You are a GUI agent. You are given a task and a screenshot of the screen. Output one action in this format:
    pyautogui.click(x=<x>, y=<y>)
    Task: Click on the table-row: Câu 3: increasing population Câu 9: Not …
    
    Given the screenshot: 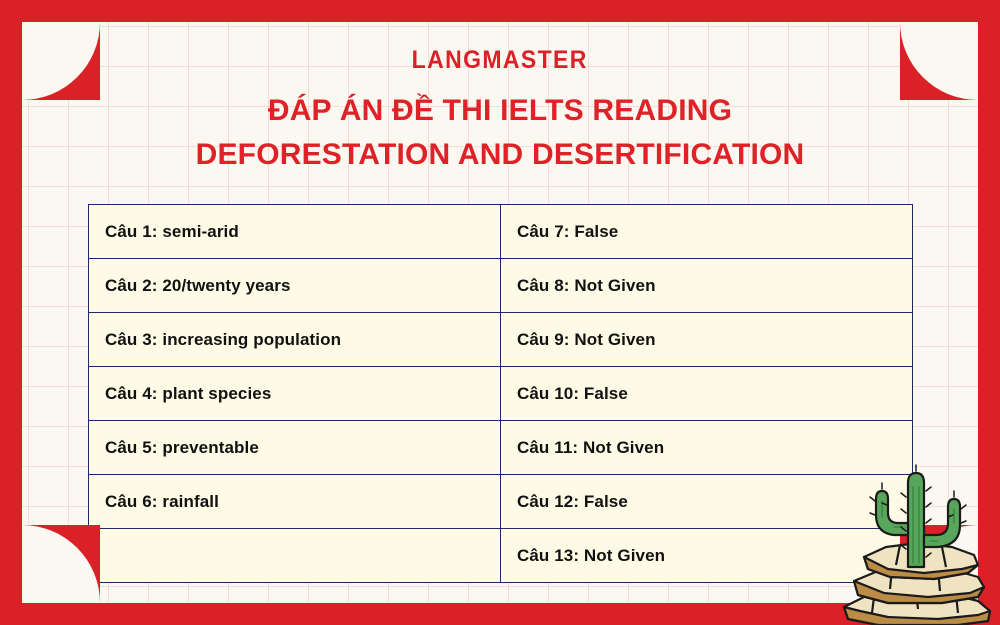 What is the action you would take?
    pyautogui.click(x=500, y=339)
    